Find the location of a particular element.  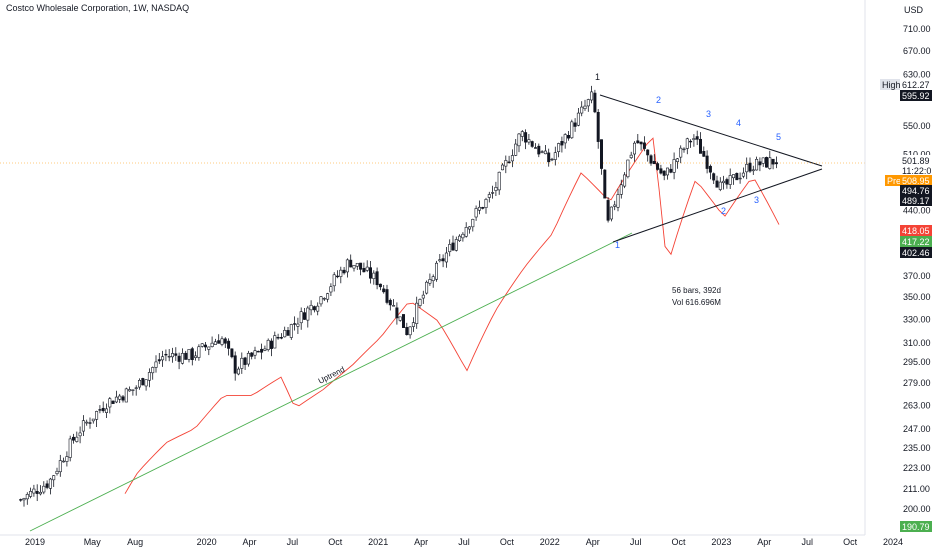

x-tick-label: May is located at coordinates (93, 542).